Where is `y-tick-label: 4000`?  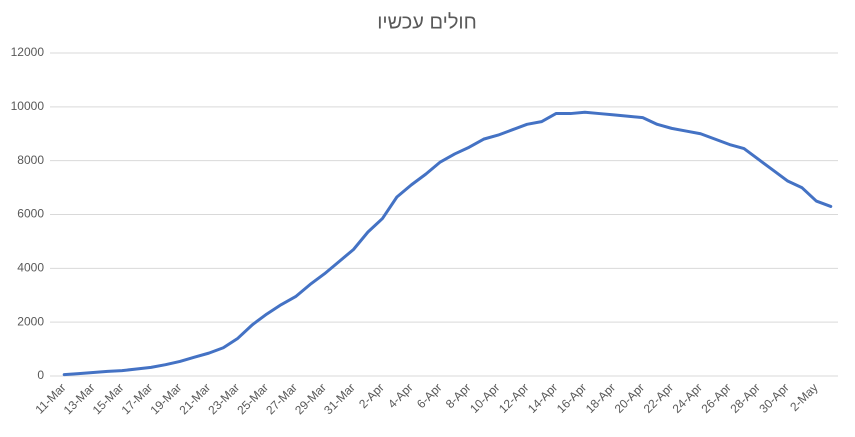 y-tick-label: 4000 is located at coordinates (30, 268).